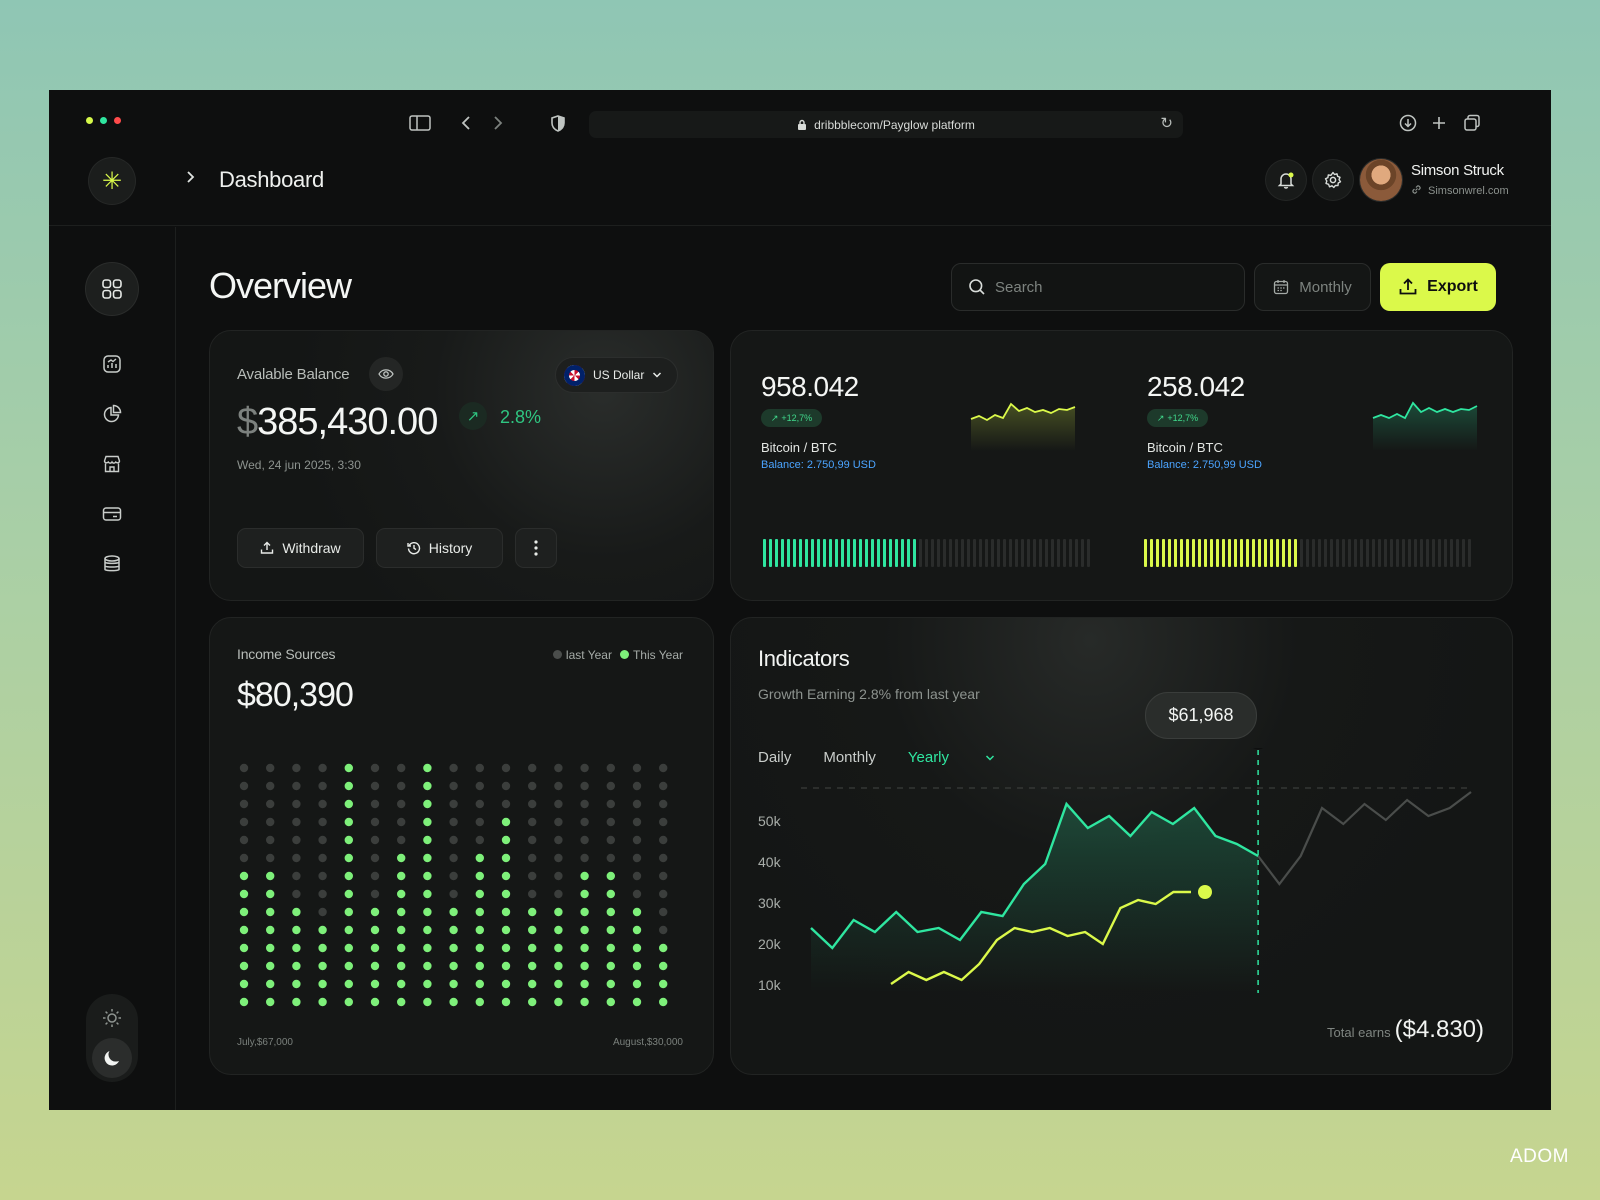 The image size is (1600, 1200). I want to click on reload-icon: ↻, so click(1166, 123).